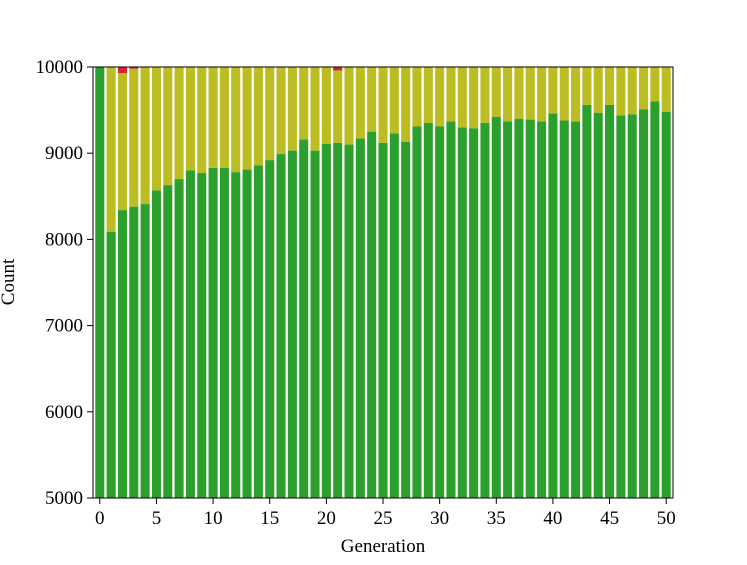 This screenshot has height=565, width=747. Describe the element at coordinates (439, 518) in the screenshot. I see `x-tick-label: 30` at that location.